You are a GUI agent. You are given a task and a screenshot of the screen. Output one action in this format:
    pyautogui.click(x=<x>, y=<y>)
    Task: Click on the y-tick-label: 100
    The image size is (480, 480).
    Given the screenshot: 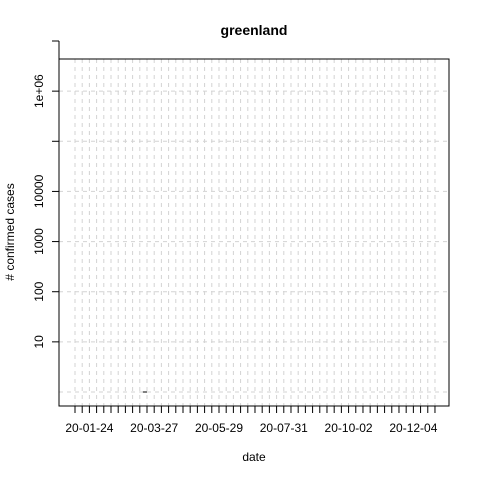 What is the action you would take?
    pyautogui.click(x=39, y=291)
    